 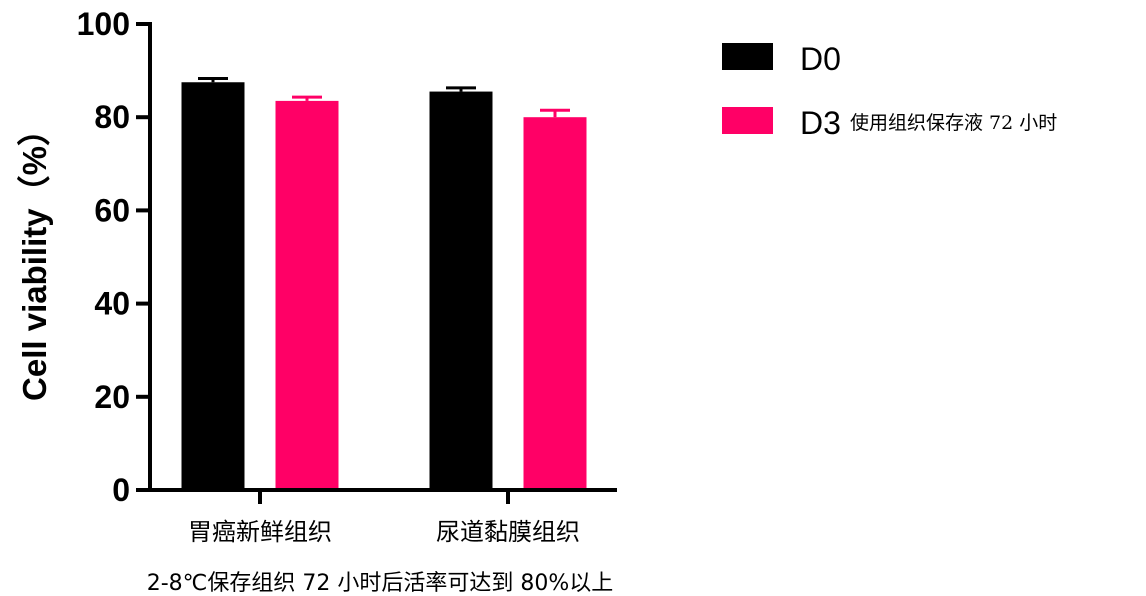 I want to click on y-tick-label: 60, so click(x=112, y=210).